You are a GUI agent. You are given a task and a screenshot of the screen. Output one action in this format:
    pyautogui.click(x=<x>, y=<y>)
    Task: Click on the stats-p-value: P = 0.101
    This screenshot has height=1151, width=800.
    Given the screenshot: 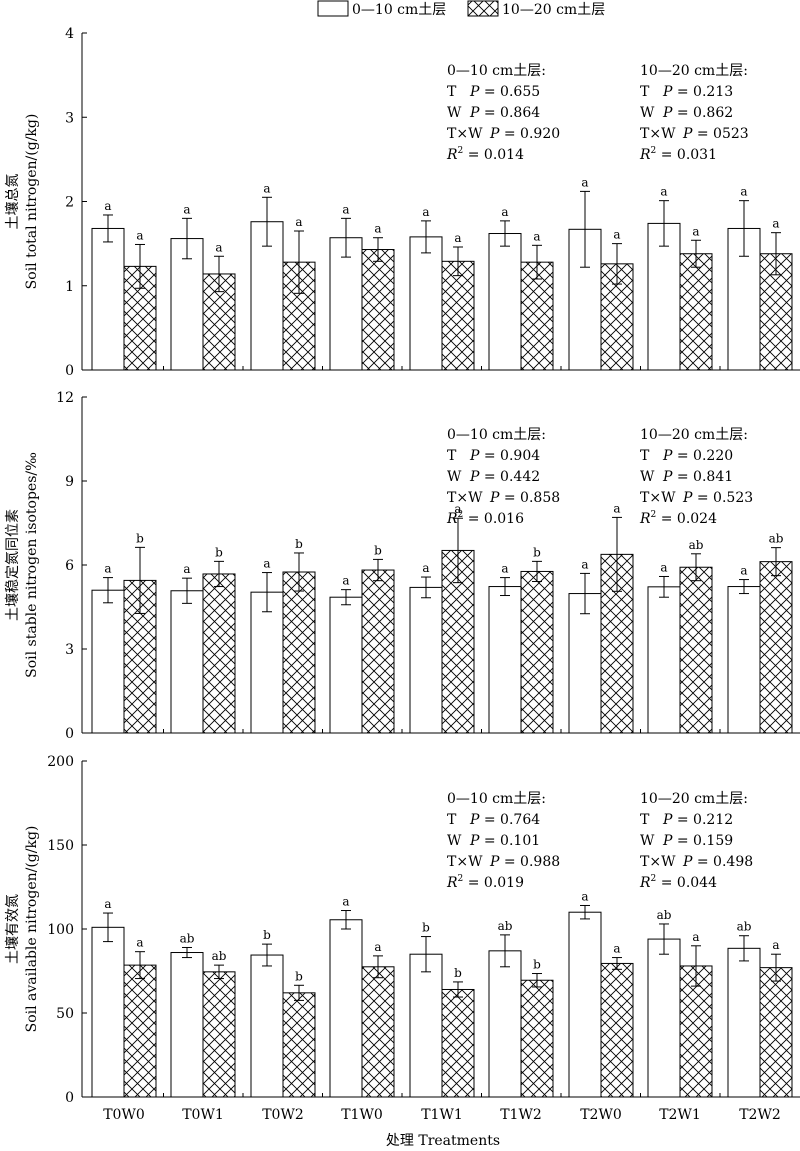 What is the action you would take?
    pyautogui.click(x=504, y=841)
    